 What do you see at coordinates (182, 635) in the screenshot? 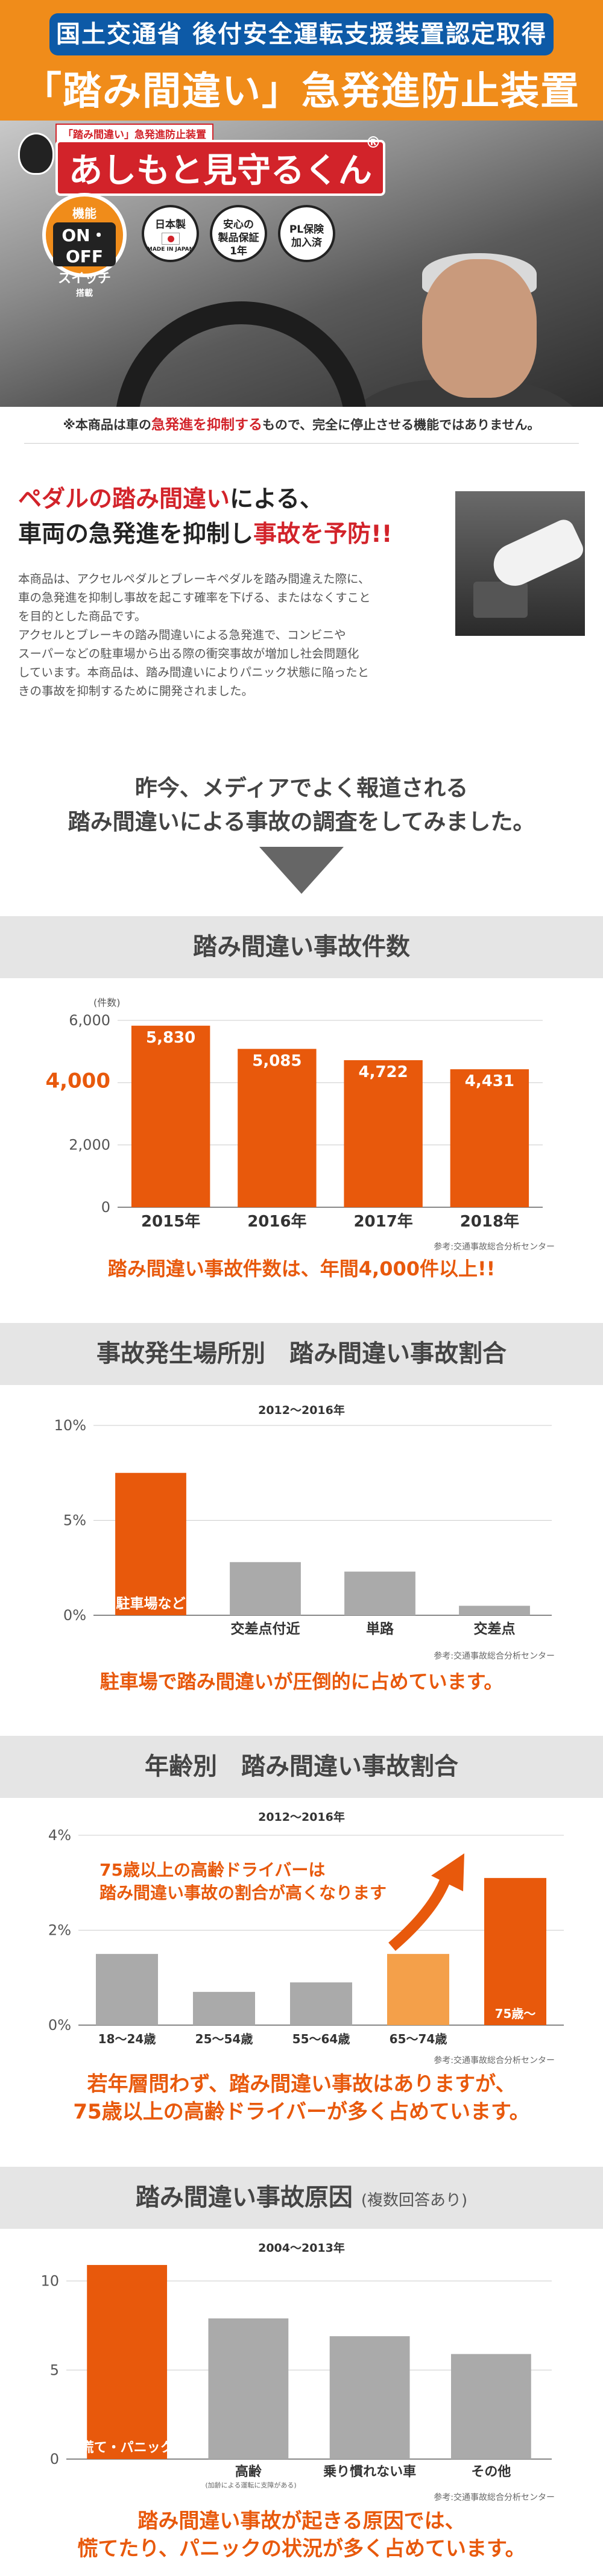
I see `intro-line: アクセルとブレーキの踏み間違いによる急発進で、コンビニや` at bounding box center [182, 635].